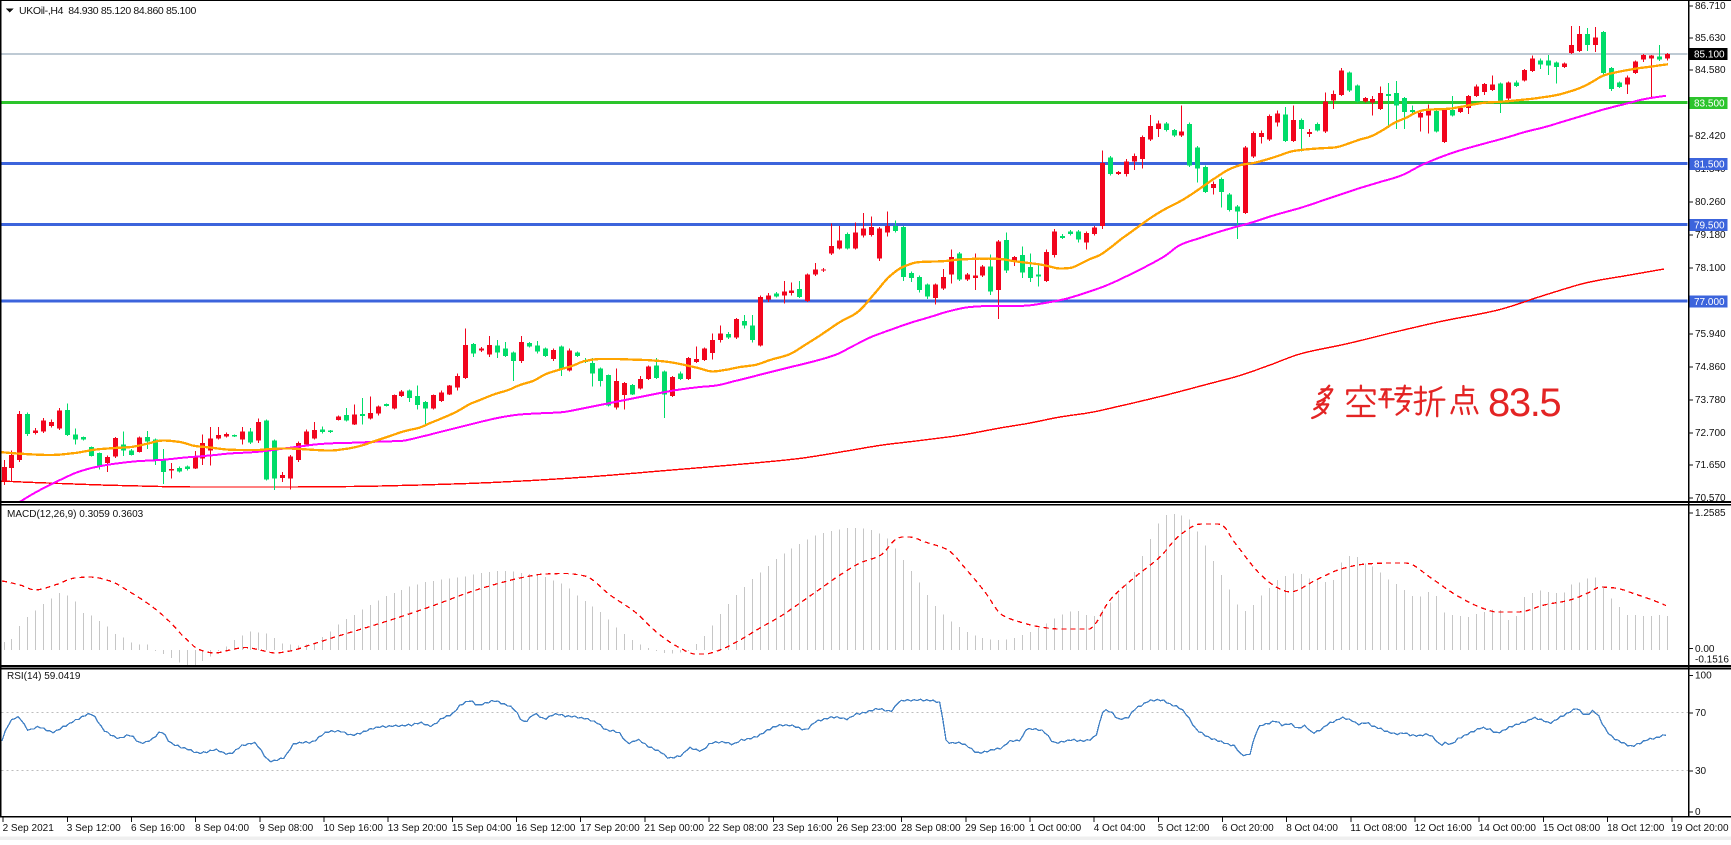  Describe the element at coordinates (1444, 828) in the screenshot. I see `svg-text: 12 Oct 16:00` at that location.